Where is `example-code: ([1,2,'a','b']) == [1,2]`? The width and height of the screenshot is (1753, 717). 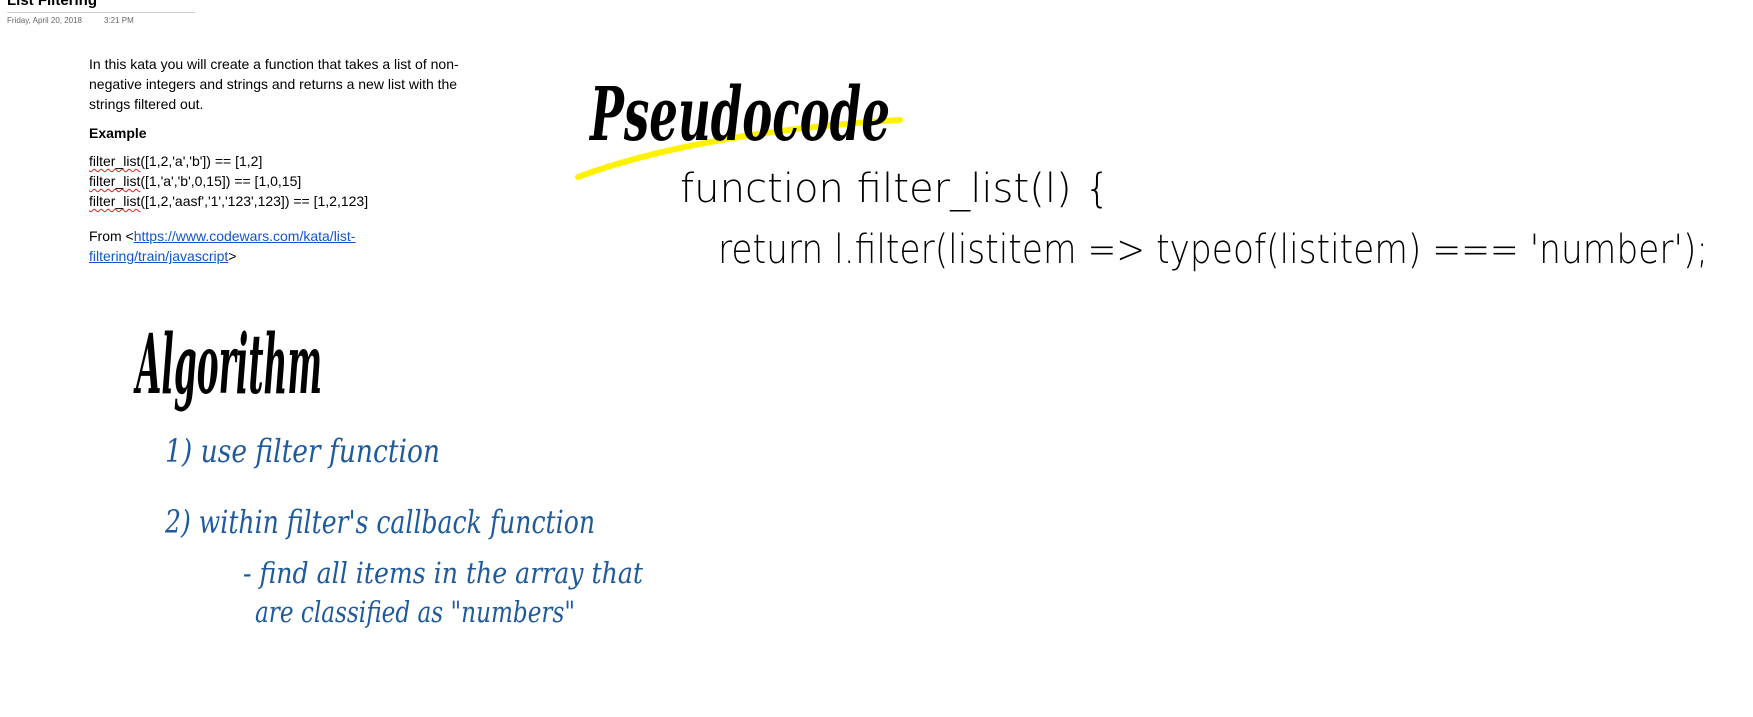 example-code: ([1,2,'a','b']) == [1,2] is located at coordinates (201, 161).